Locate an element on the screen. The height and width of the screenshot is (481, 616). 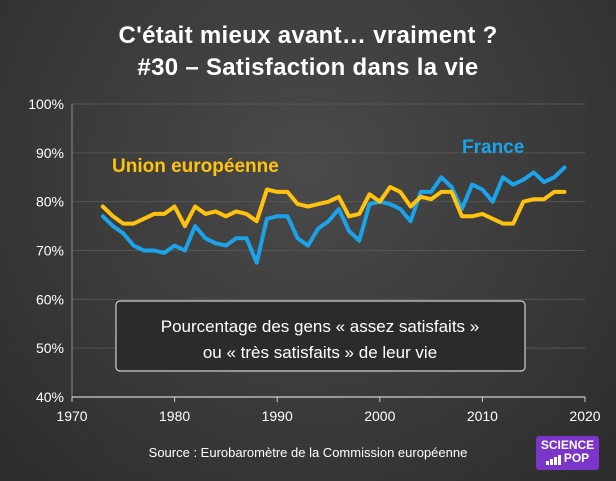
logo-line-2: POP is located at coordinates (576, 458).